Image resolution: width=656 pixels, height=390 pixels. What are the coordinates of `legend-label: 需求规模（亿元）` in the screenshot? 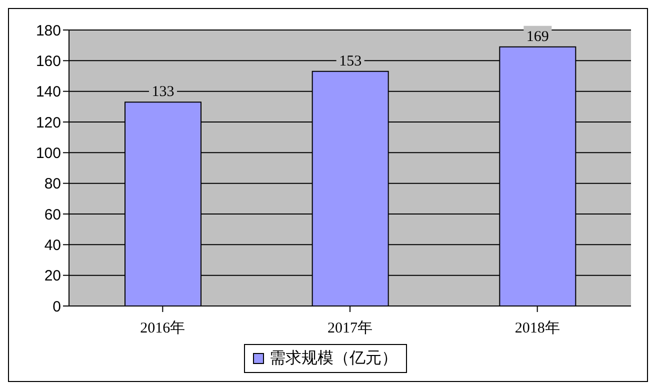 It's located at (334, 358).